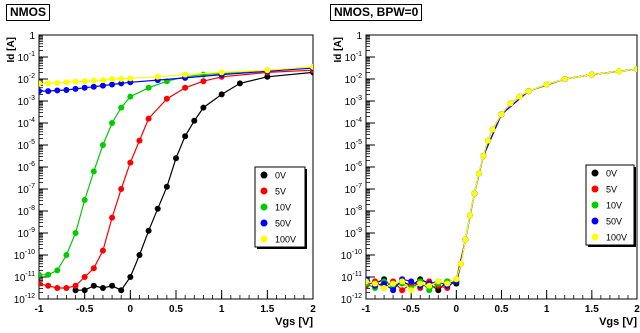 The image size is (640, 333). I want to click on legend: 0V 5V 10V 50V 100V, so click(280, 207).